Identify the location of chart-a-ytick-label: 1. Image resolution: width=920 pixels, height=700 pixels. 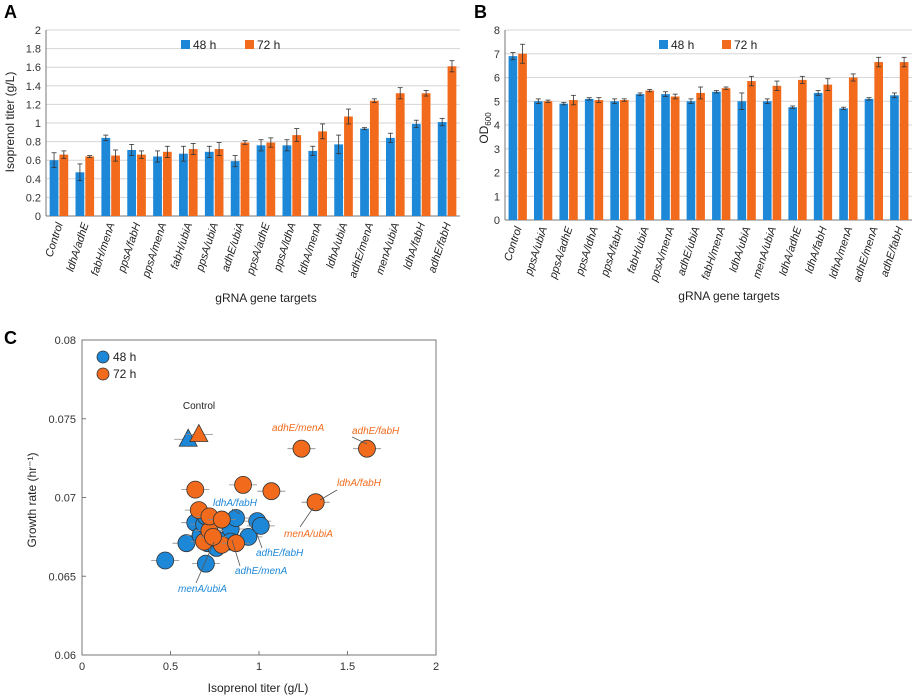
(38, 124).